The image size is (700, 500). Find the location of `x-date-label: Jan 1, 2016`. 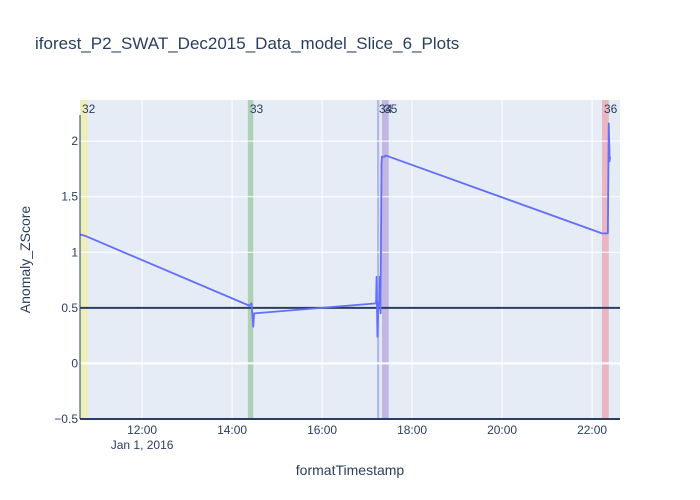

x-date-label: Jan 1, 2016 is located at coordinates (142, 445).